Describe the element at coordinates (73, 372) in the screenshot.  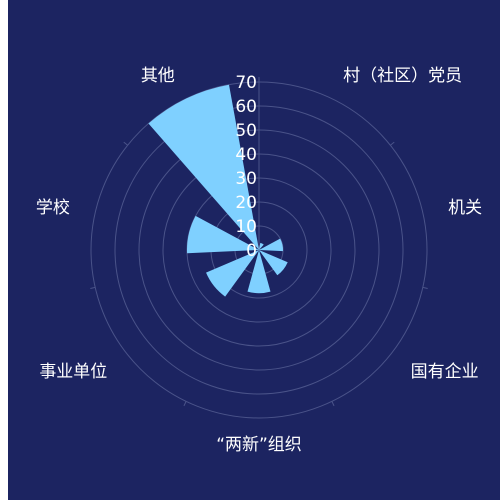
I see `category-label: 事业单位` at that location.